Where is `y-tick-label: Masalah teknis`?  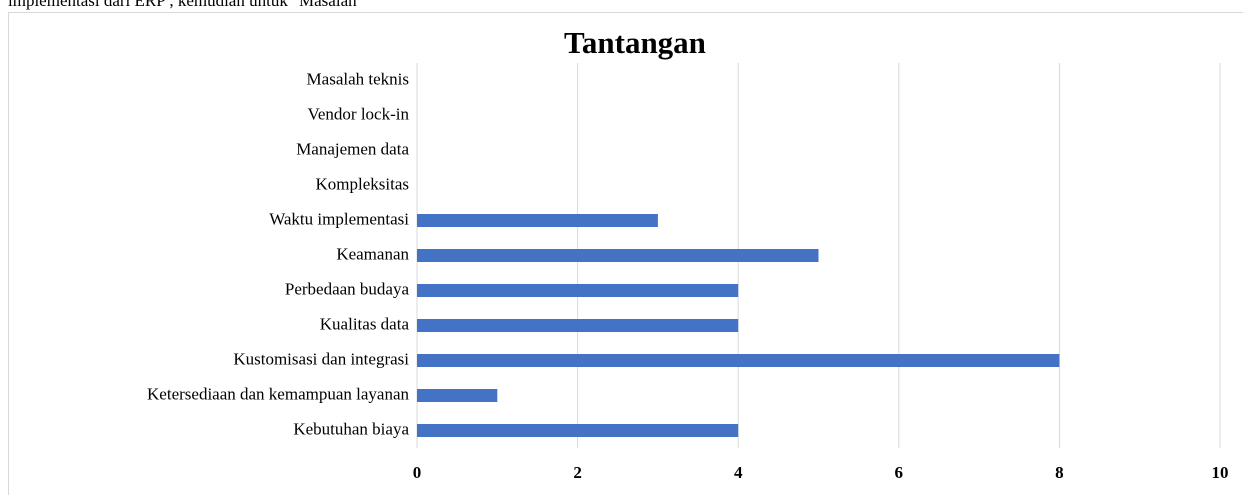
y-tick-label: Masalah teknis is located at coordinates (358, 78).